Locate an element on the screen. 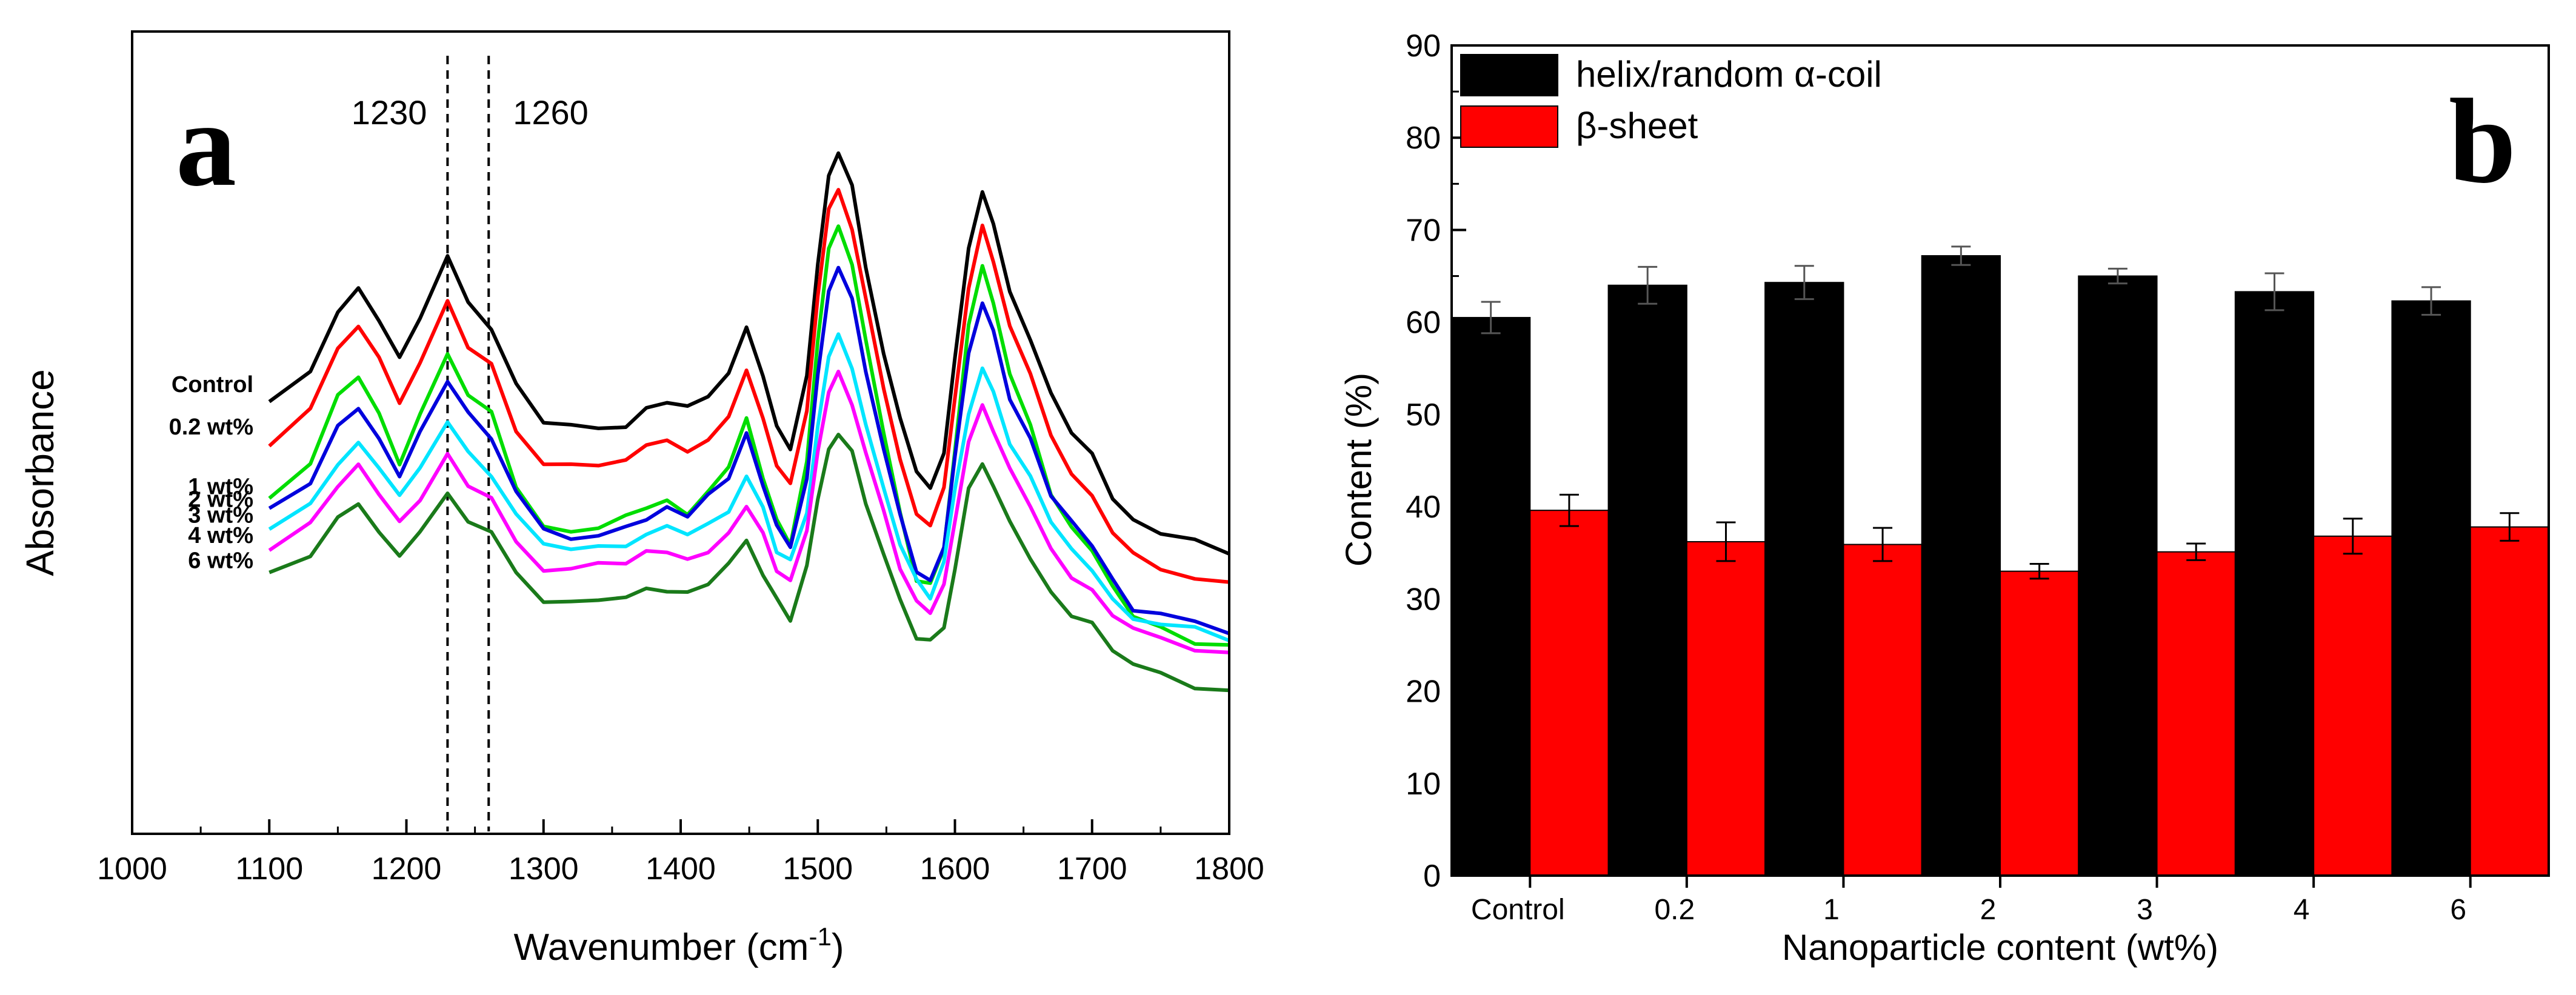  x-tick-label-1200: 1200 is located at coordinates (407, 869).